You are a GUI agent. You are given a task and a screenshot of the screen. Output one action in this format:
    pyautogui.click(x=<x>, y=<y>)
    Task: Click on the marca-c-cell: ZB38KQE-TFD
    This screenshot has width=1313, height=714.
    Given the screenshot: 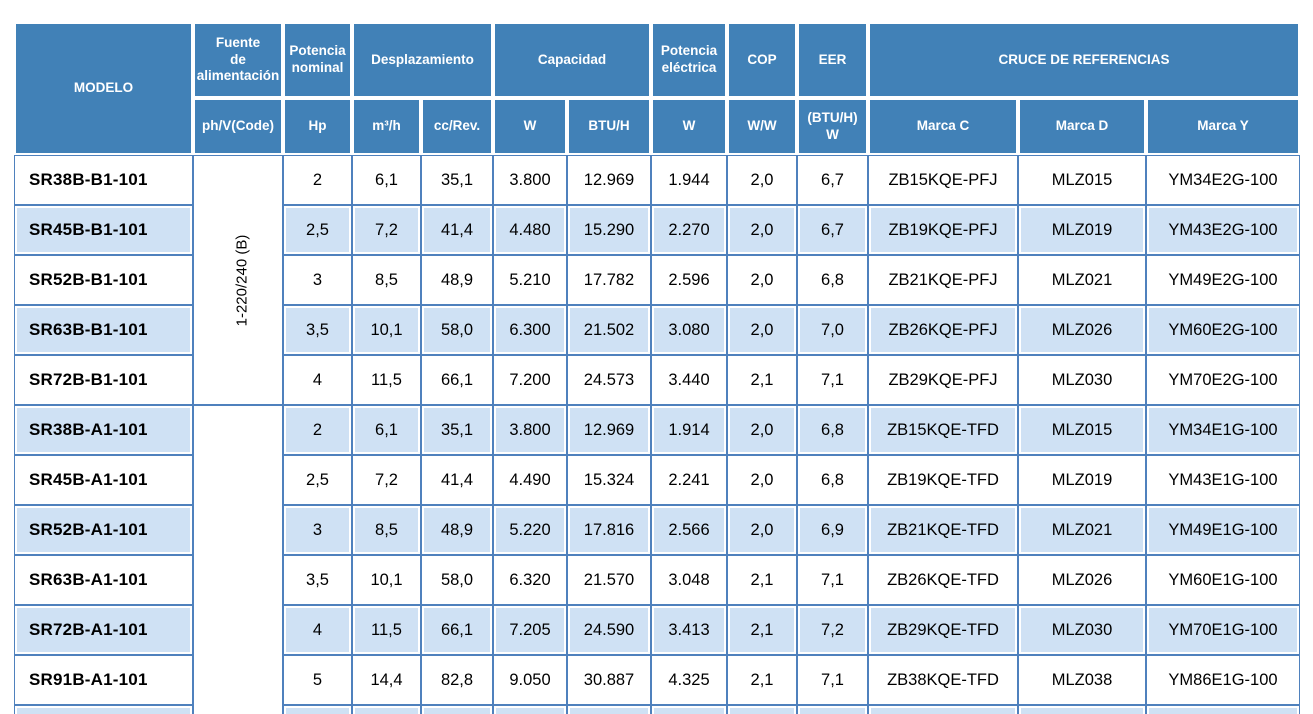 What is the action you would take?
    pyautogui.click(x=943, y=680)
    